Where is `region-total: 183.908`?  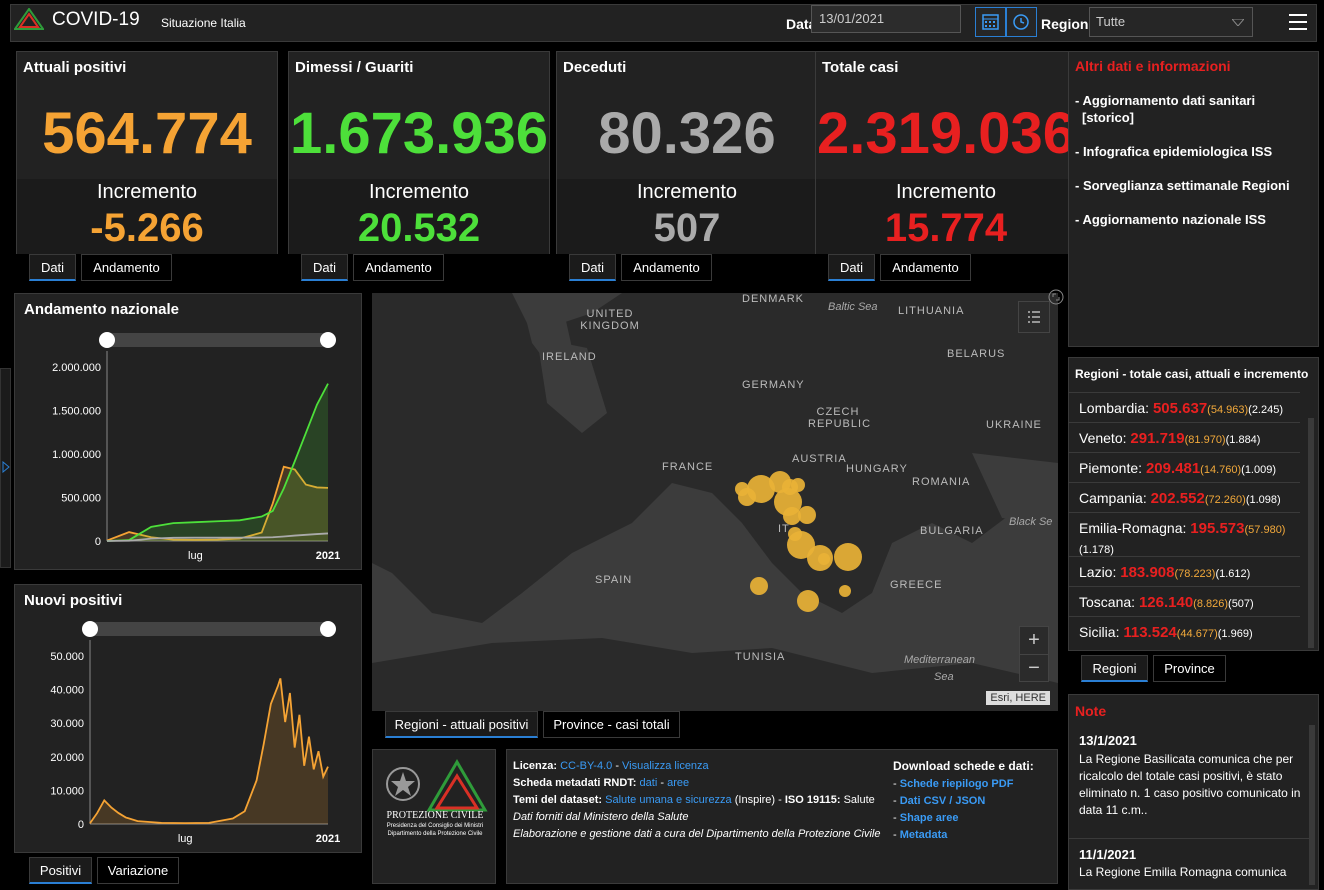
region-total: 183.908 is located at coordinates (1147, 572).